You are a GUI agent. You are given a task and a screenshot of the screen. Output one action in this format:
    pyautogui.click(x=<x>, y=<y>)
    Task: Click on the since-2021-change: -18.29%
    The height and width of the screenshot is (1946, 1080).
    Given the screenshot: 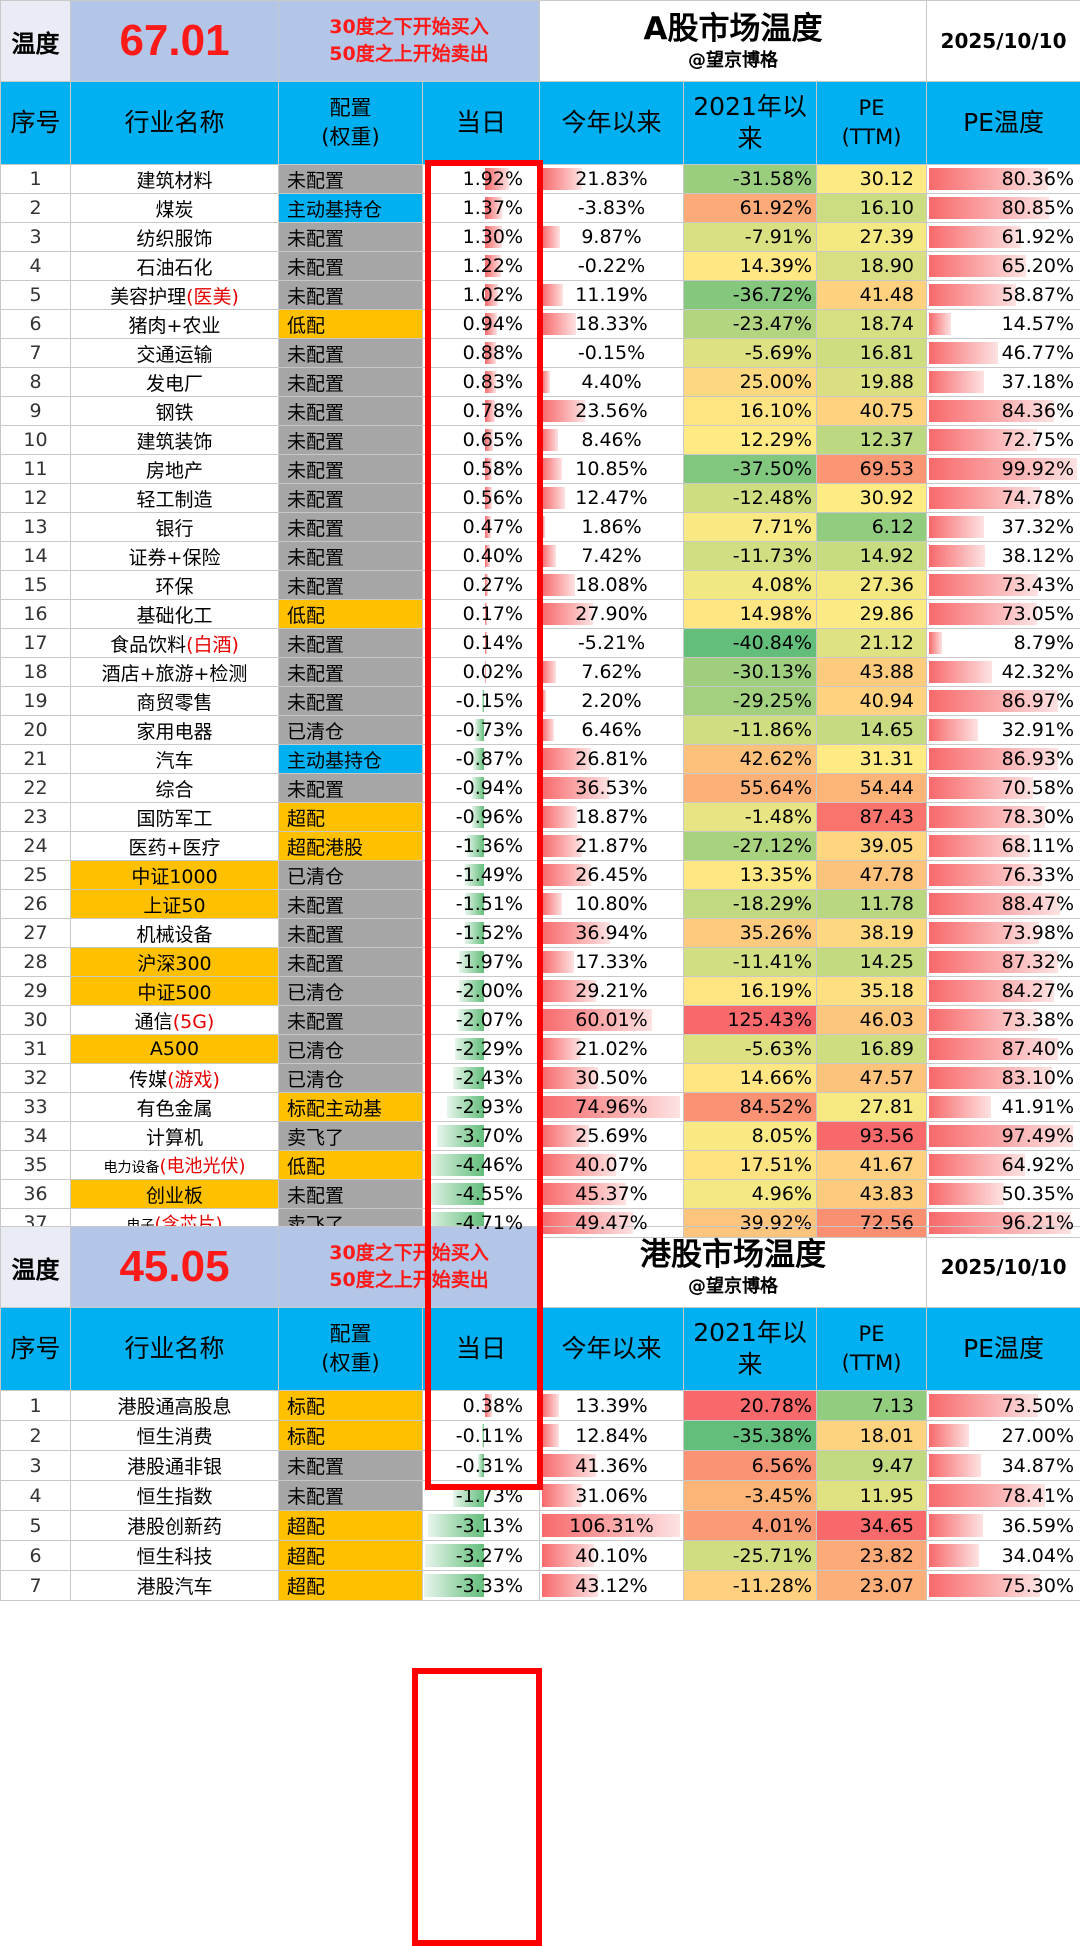 What is the action you would take?
    pyautogui.click(x=750, y=904)
    